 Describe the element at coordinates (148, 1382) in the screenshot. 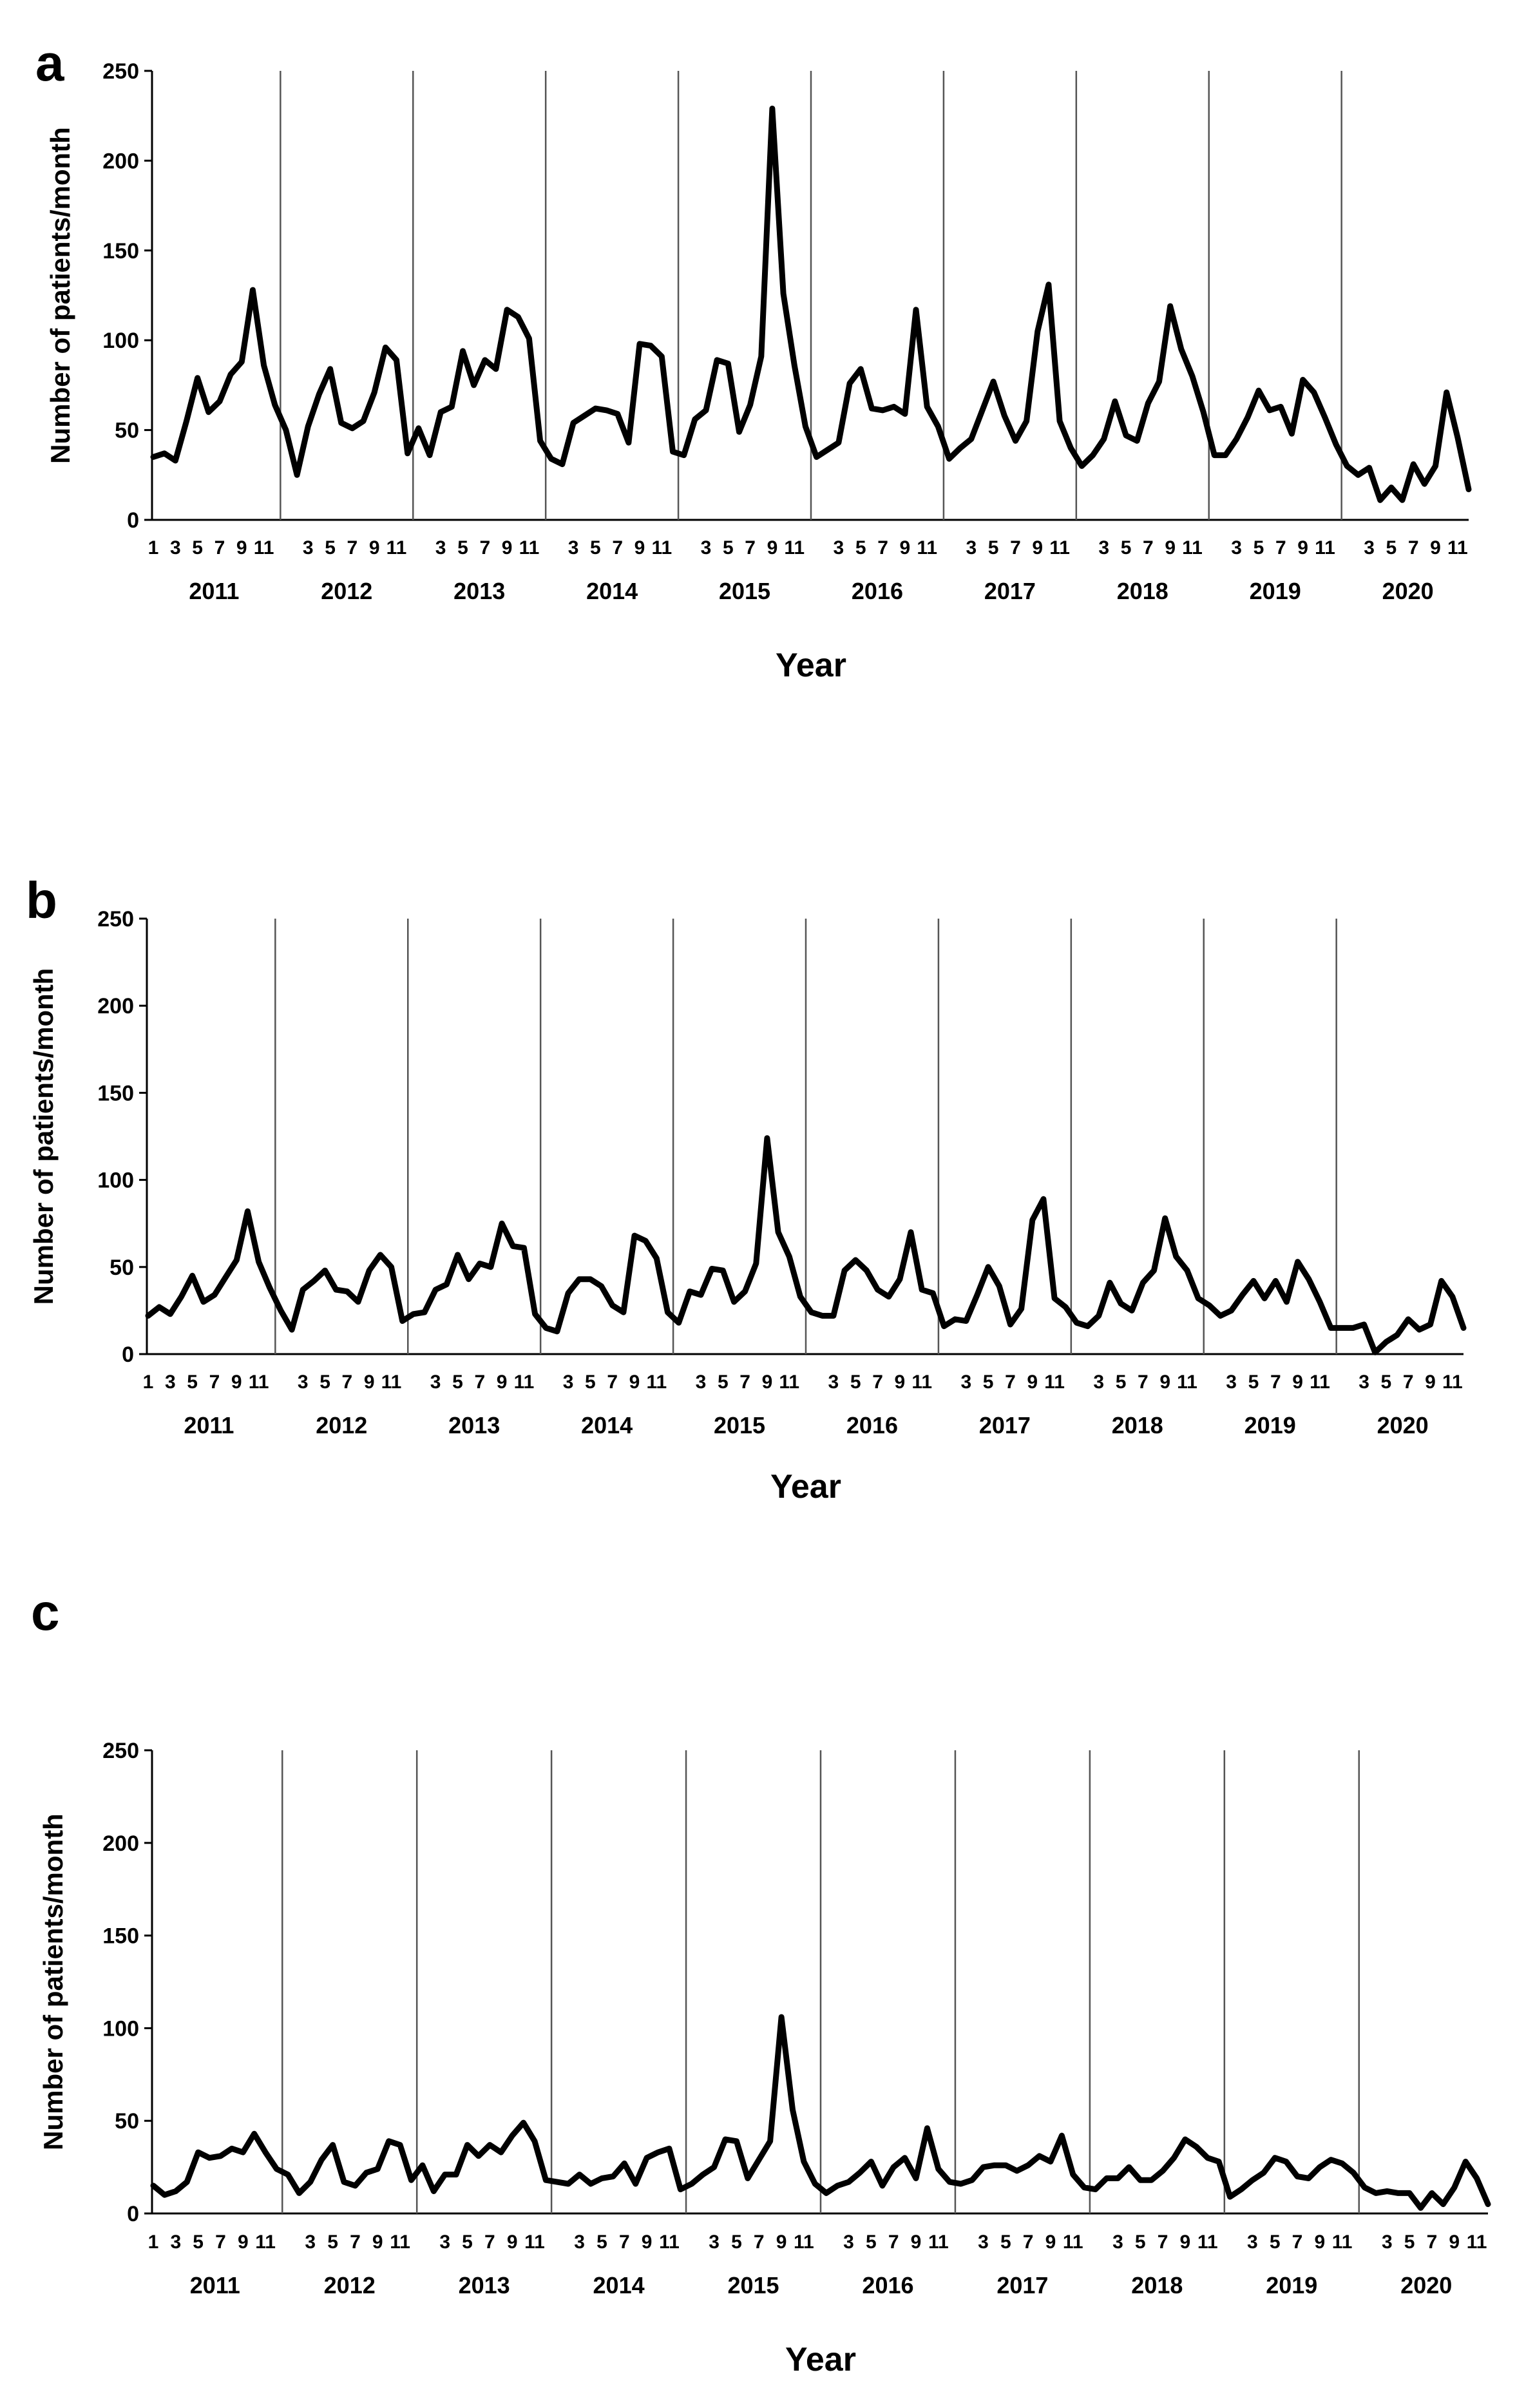

I see `month-tick-label: 1` at that location.